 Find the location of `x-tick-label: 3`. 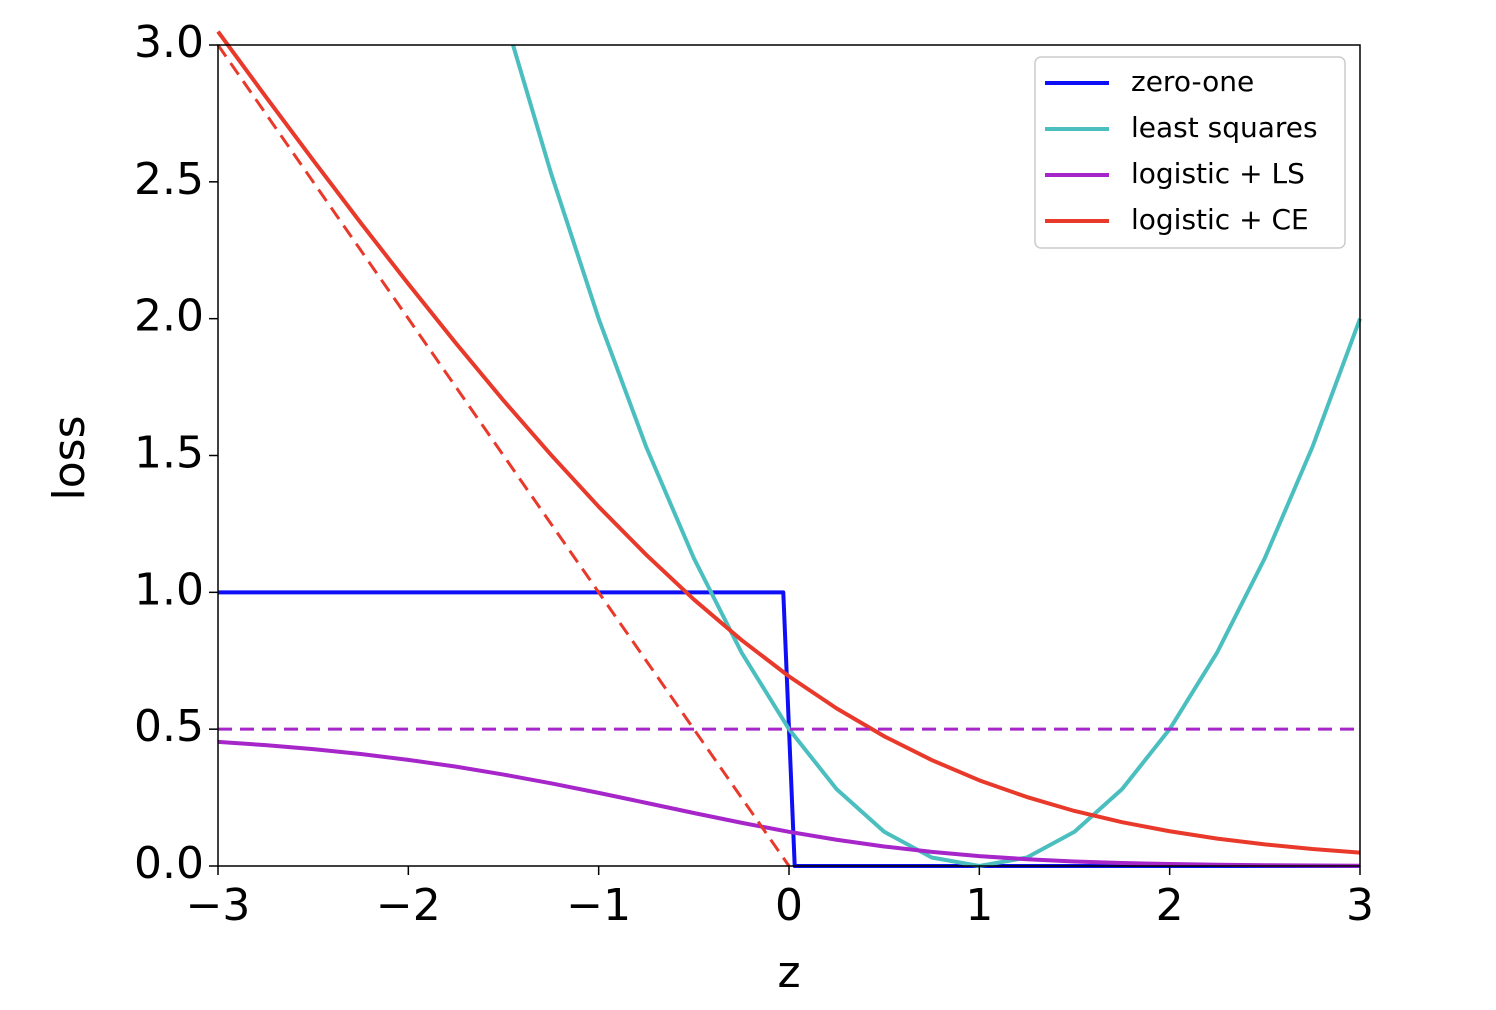

x-tick-label: 3 is located at coordinates (1360, 905).